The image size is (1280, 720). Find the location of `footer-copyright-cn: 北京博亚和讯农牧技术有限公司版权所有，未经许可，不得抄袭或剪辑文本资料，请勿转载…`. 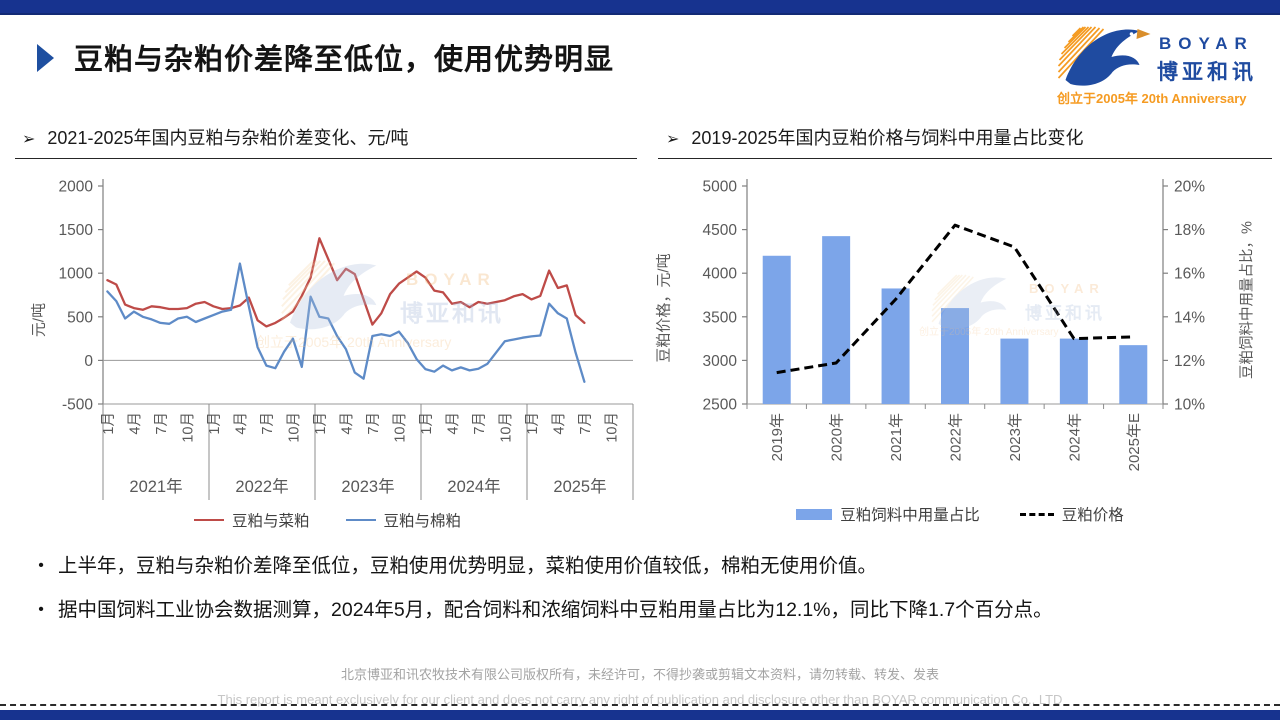

footer-copyright-cn: 北京博亚和讯农牧技术有限公司版权所有，未经许可，不得抄袭或剪辑文本资料，请勿转载… is located at coordinates (639, 674).